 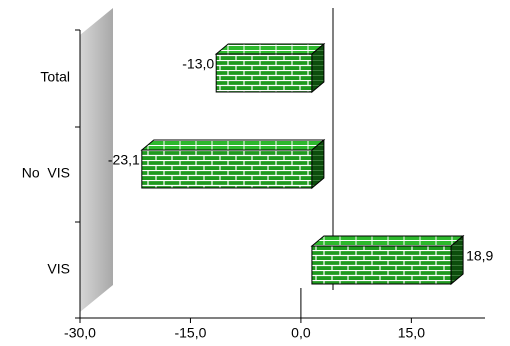 I want to click on x-tick-label: 15,0, so click(x=411, y=333).